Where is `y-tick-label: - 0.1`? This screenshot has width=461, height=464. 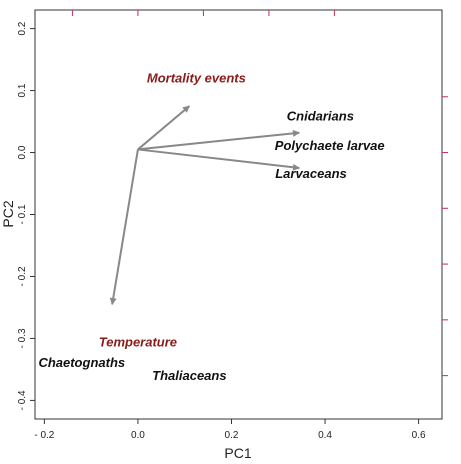
y-tick-label: - 0.1 is located at coordinates (22, 214).